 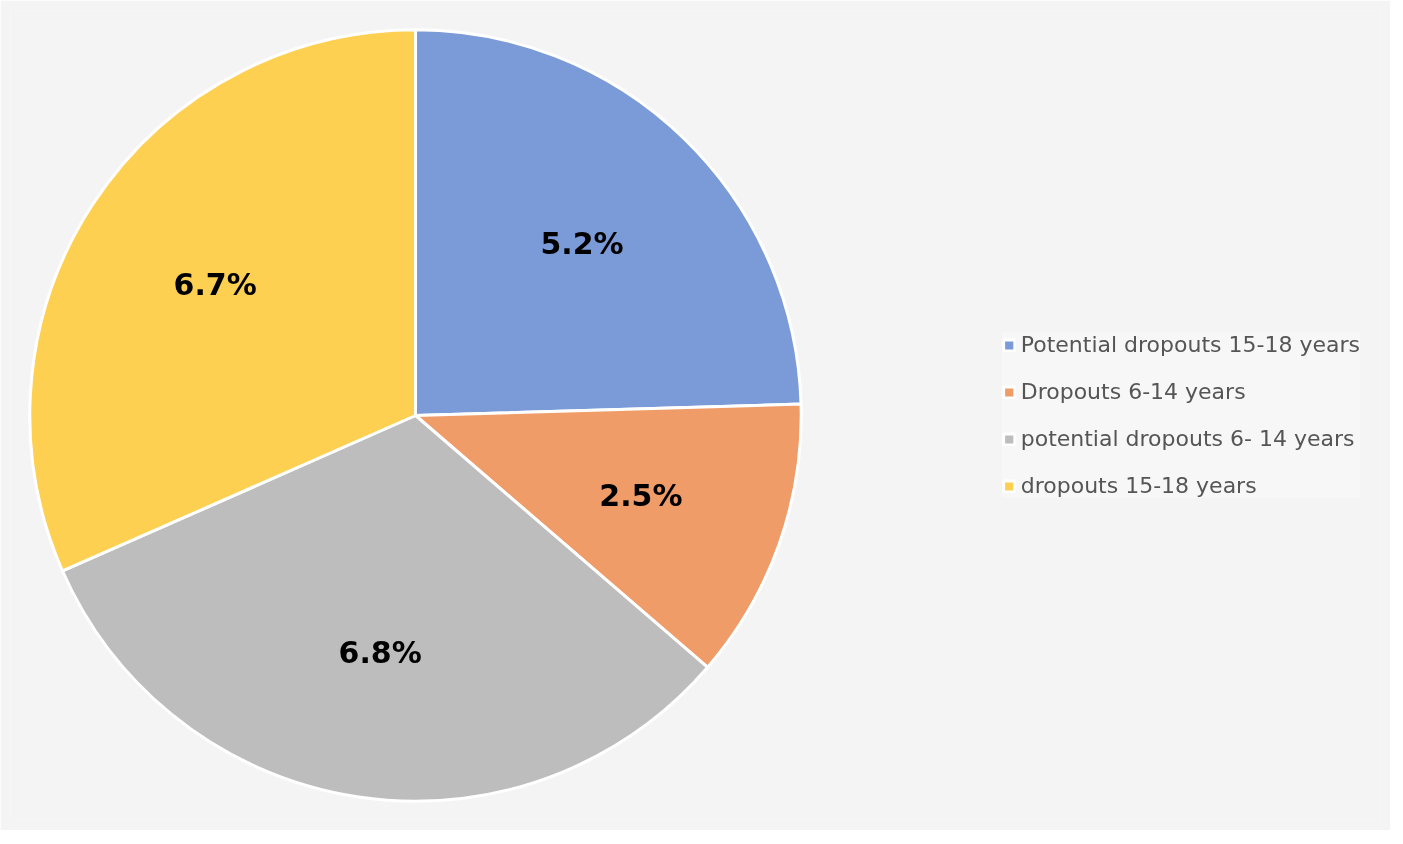 I want to click on data-label: 6.8%, so click(x=380, y=652).